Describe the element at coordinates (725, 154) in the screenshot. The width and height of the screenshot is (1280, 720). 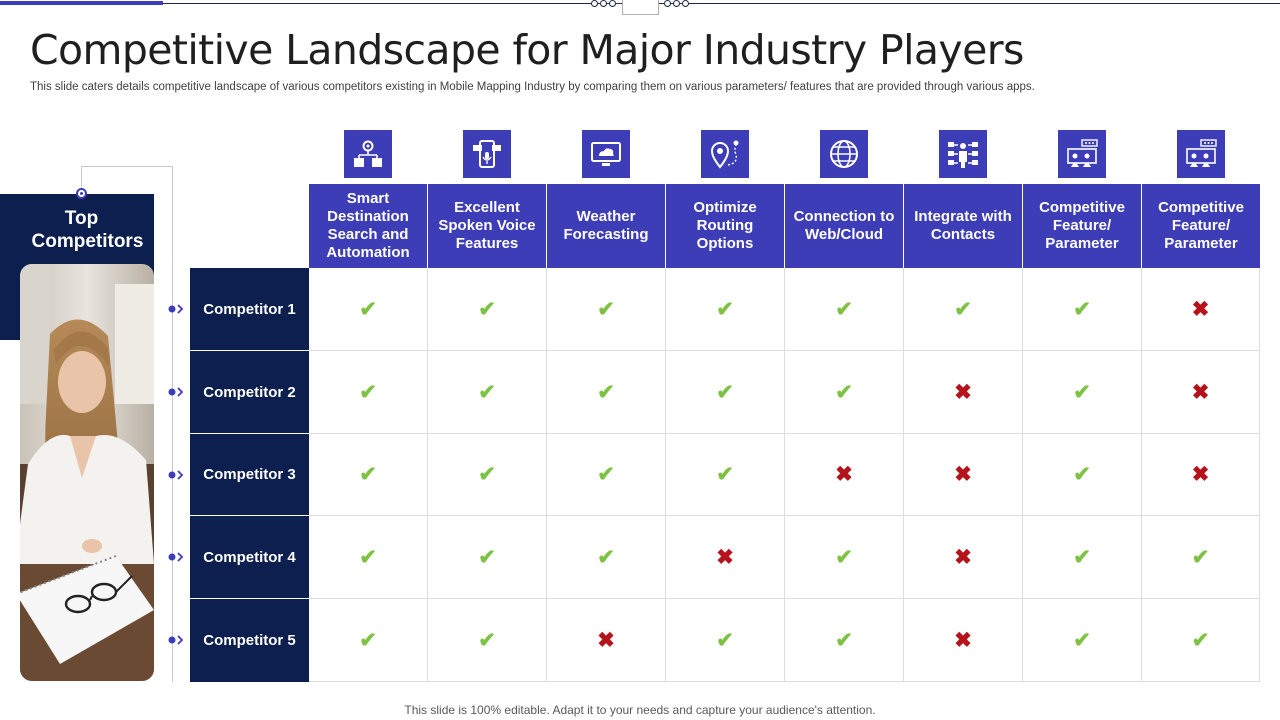
I see `route-pin-icon` at that location.